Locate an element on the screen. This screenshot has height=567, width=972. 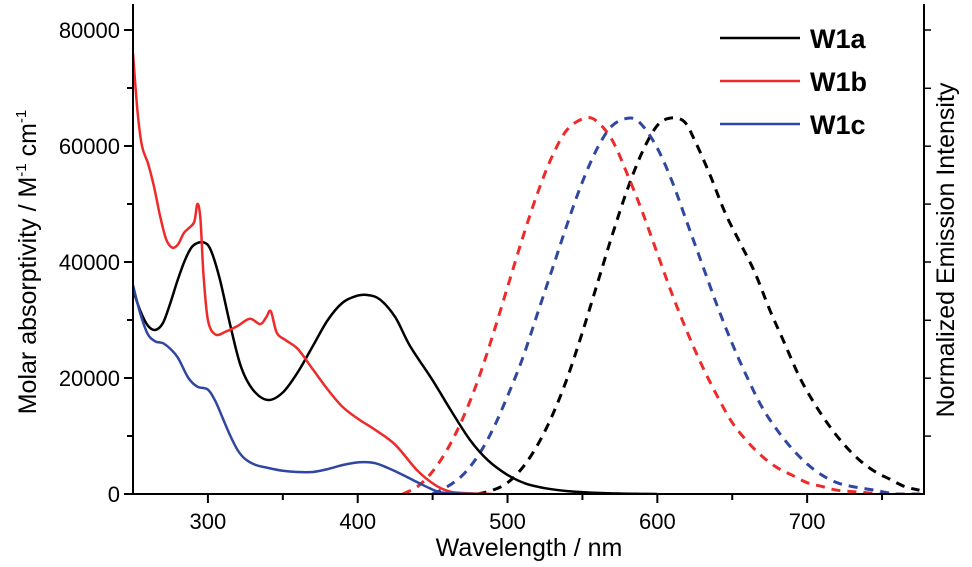
y-tick-label: 40000 is located at coordinates (89, 262).